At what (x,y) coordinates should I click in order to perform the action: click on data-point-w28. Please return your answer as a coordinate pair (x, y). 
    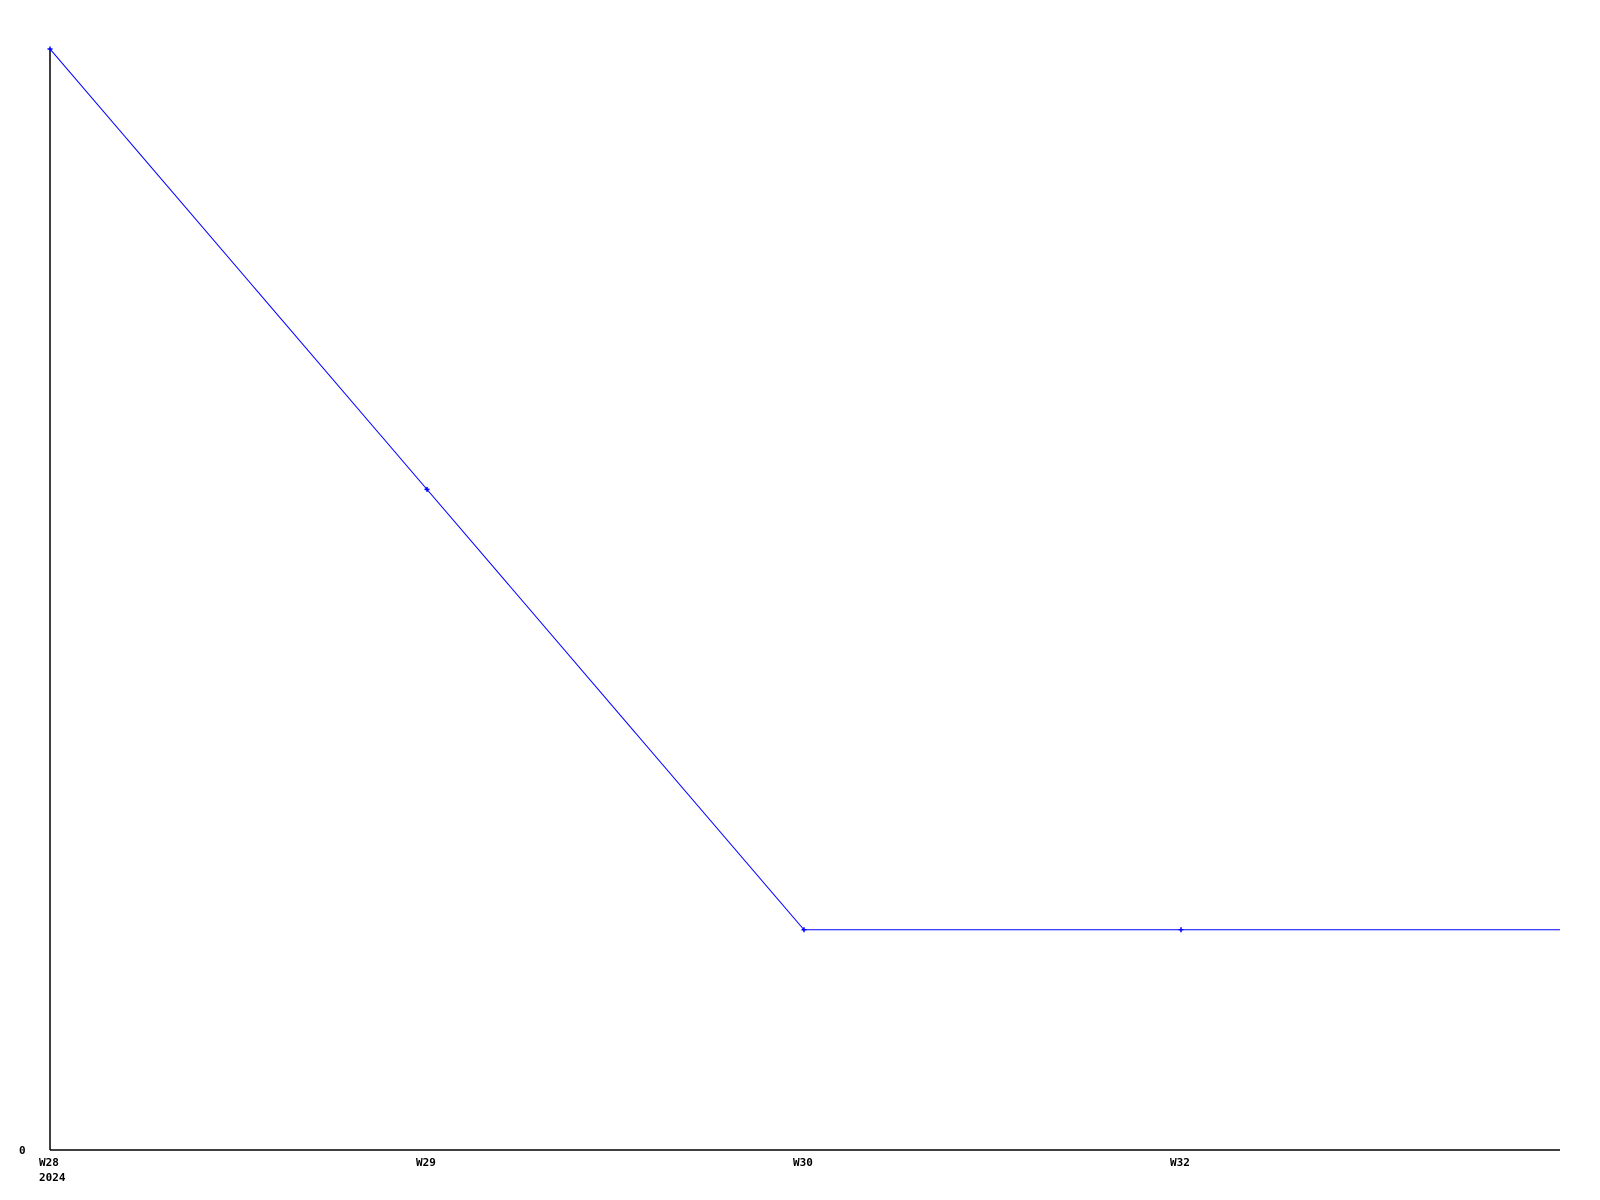
    Looking at the image, I should click on (50, 49).